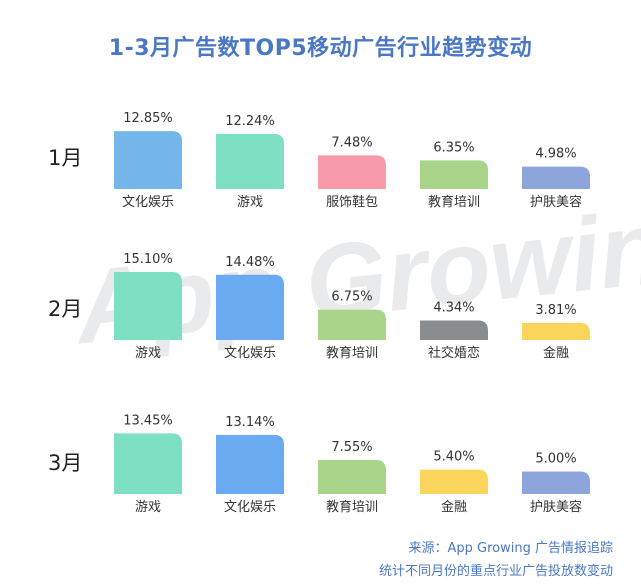 The height and width of the screenshot is (586, 641). I want to click on category-label: 社交婚恋, so click(454, 353).